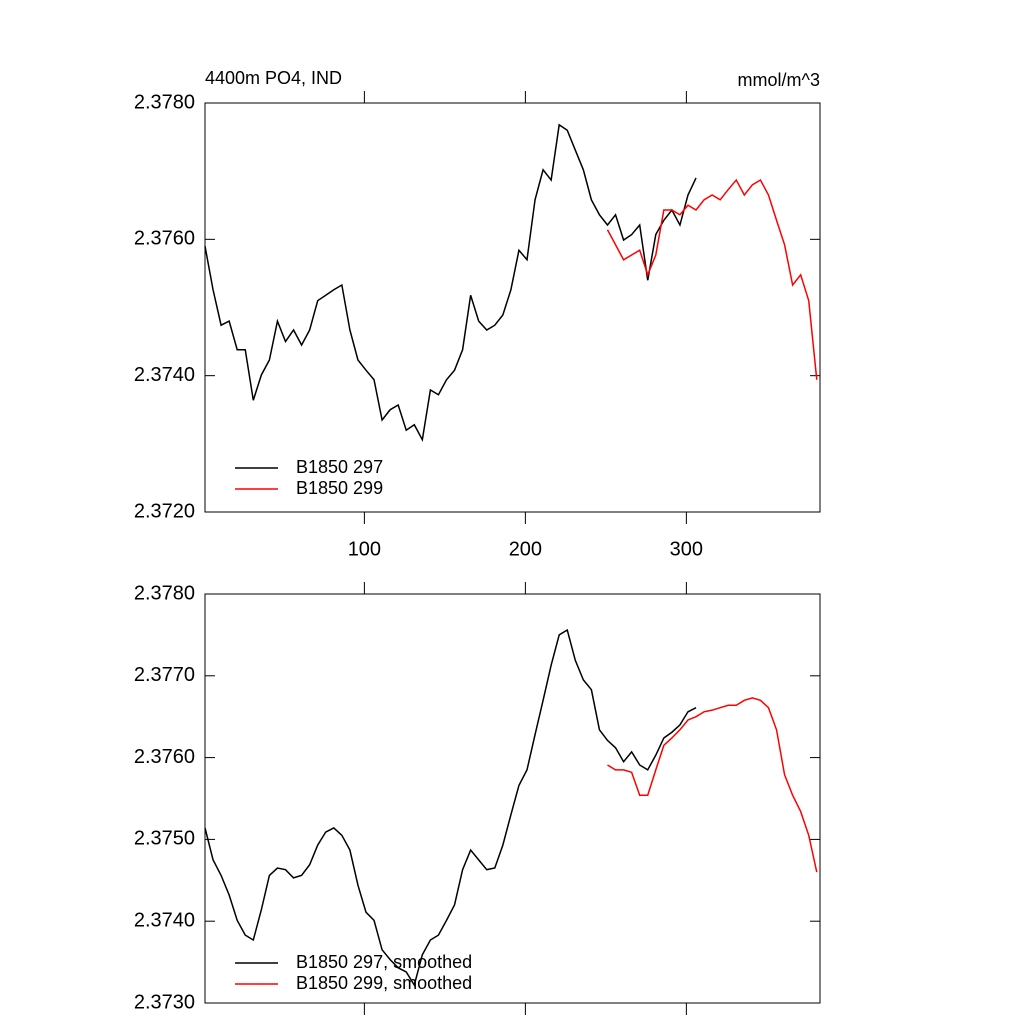  I want to click on x-tick-label: 300, so click(686, 549).